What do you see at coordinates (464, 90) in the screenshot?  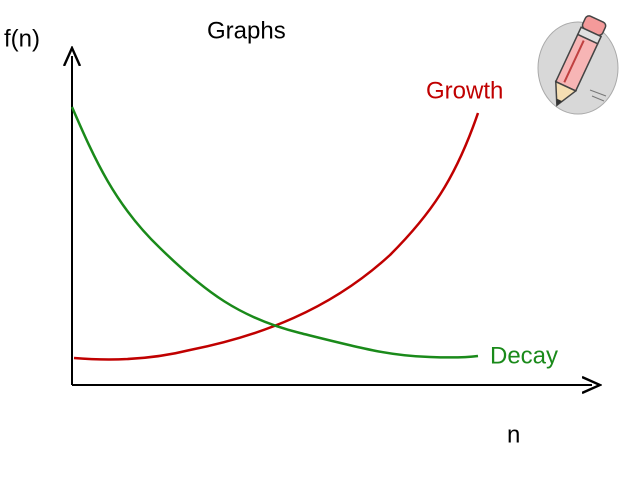 I see `growth-label: Growth` at bounding box center [464, 90].